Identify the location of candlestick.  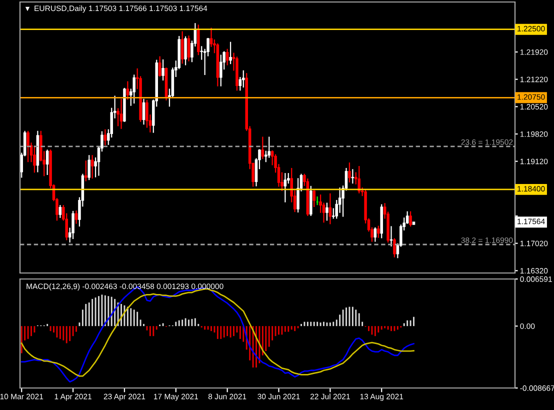
(414, 223).